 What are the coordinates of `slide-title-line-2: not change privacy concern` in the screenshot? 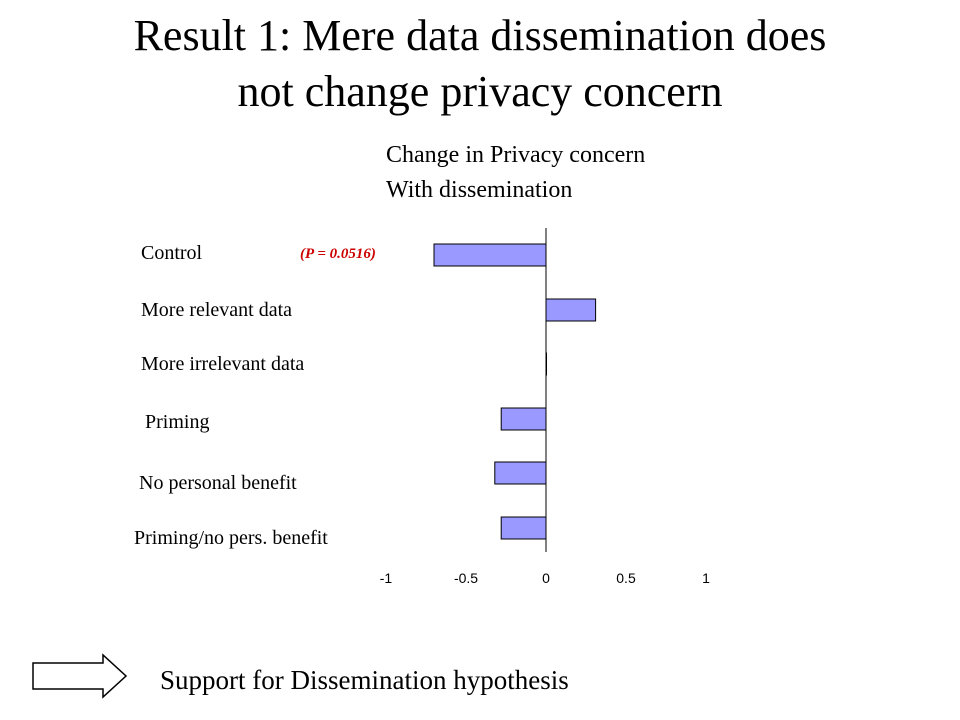 It's located at (480, 91).